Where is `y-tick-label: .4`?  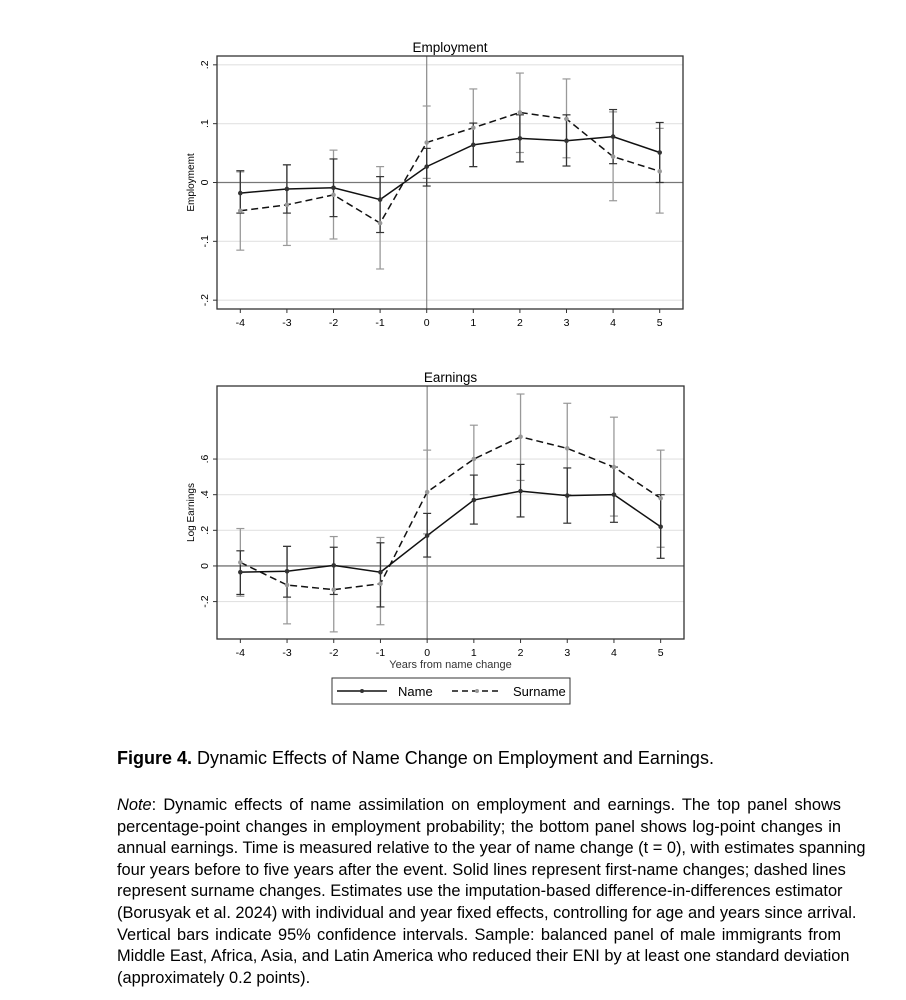
y-tick-label: .4 is located at coordinates (205, 494).